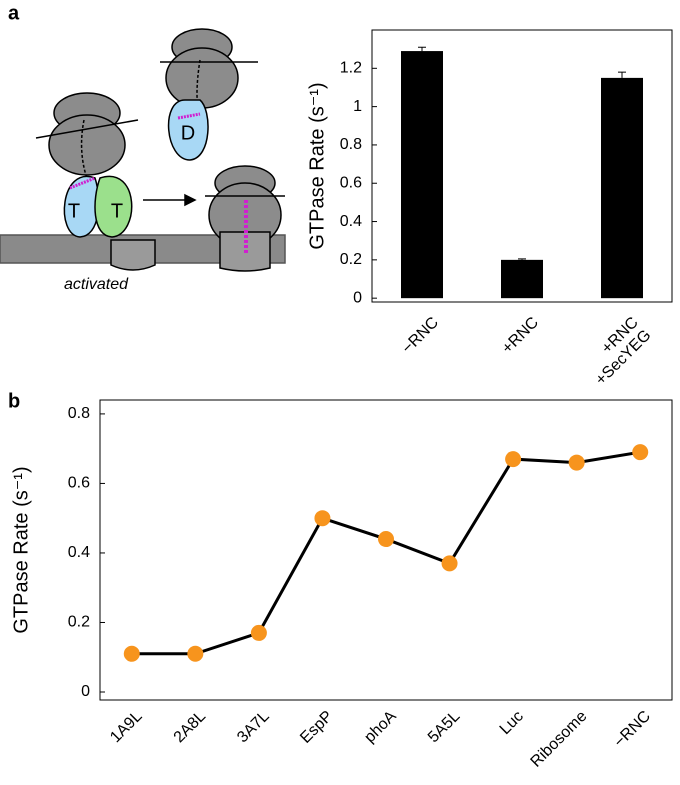 The width and height of the screenshot is (680, 785). What do you see at coordinates (14, 401) in the screenshot?
I see `panel-label: b` at bounding box center [14, 401].